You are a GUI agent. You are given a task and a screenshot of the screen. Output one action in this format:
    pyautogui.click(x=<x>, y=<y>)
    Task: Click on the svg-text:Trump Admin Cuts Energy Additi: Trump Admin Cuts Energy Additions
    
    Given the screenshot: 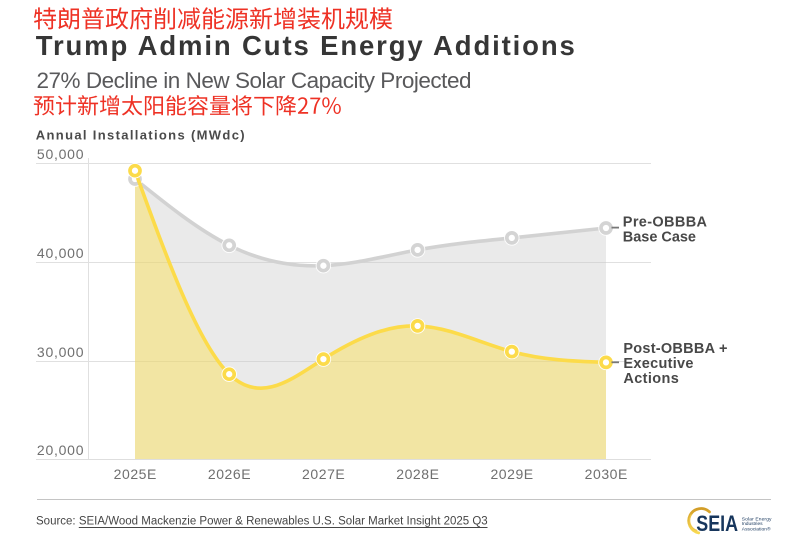 What is the action you would take?
    pyautogui.click(x=305, y=45)
    